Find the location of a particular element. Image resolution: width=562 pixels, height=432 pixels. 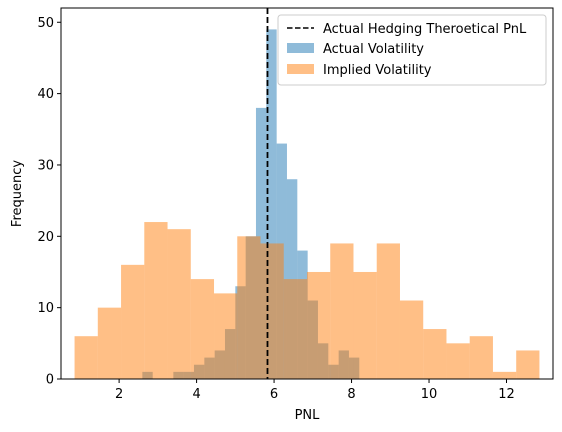

x-tick-label: 2 is located at coordinates (119, 394).